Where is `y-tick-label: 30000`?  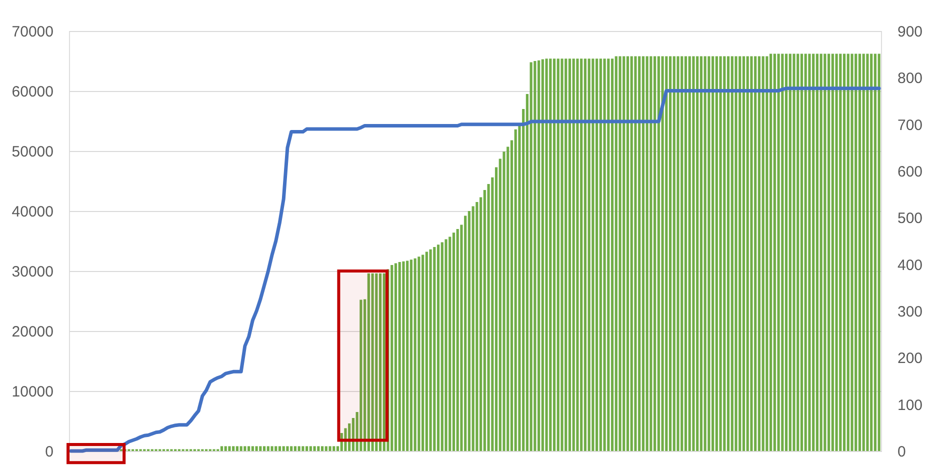 y-tick-label: 30000 is located at coordinates (33, 272).